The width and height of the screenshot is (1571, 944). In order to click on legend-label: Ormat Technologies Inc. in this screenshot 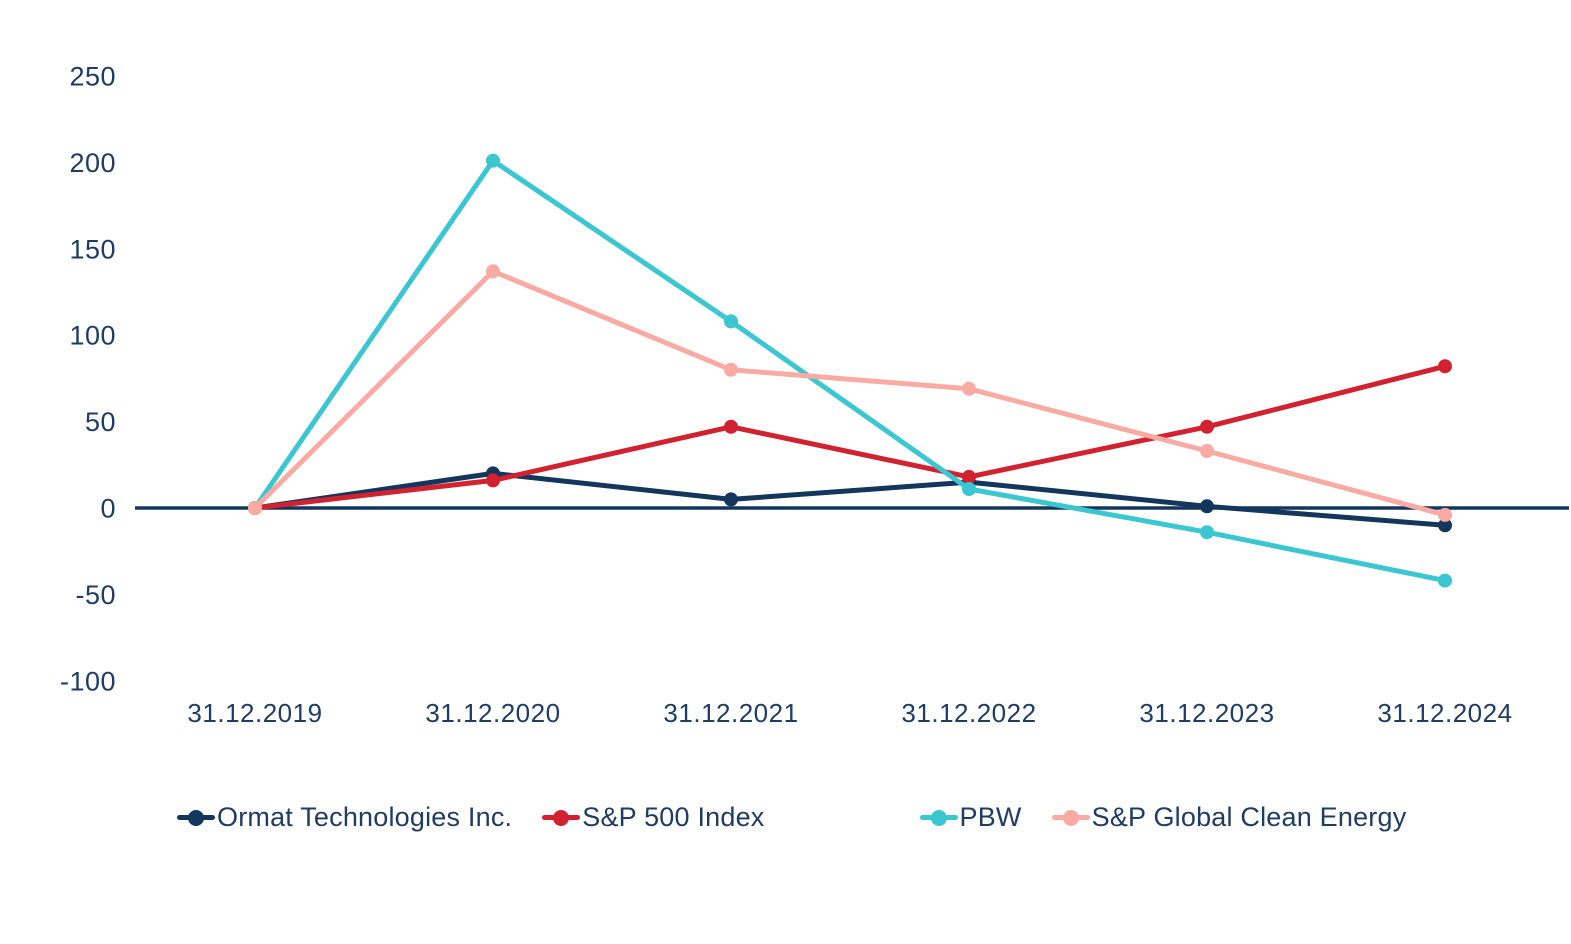, I will do `click(365, 817)`.